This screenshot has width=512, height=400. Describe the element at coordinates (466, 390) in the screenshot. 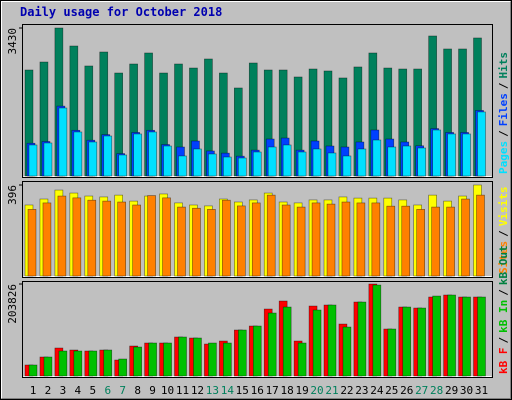

I see `x-tick-label: 30` at that location.